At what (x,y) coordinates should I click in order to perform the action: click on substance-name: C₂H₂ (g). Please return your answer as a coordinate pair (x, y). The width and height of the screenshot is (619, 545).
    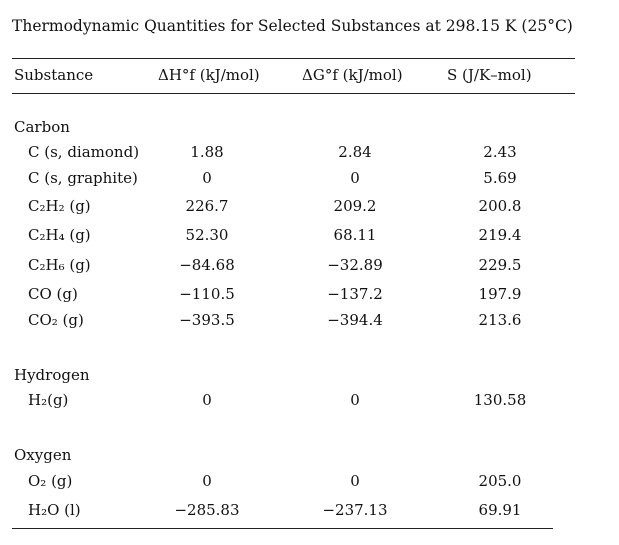
    Looking at the image, I should click on (59, 206).